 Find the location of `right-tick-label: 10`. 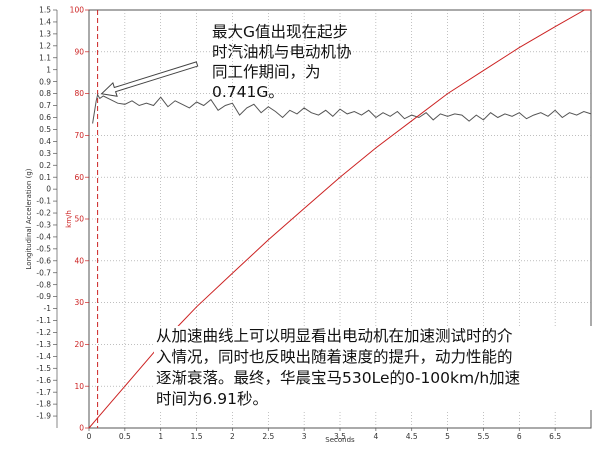

right-tick-label: 10 is located at coordinates (79, 386).